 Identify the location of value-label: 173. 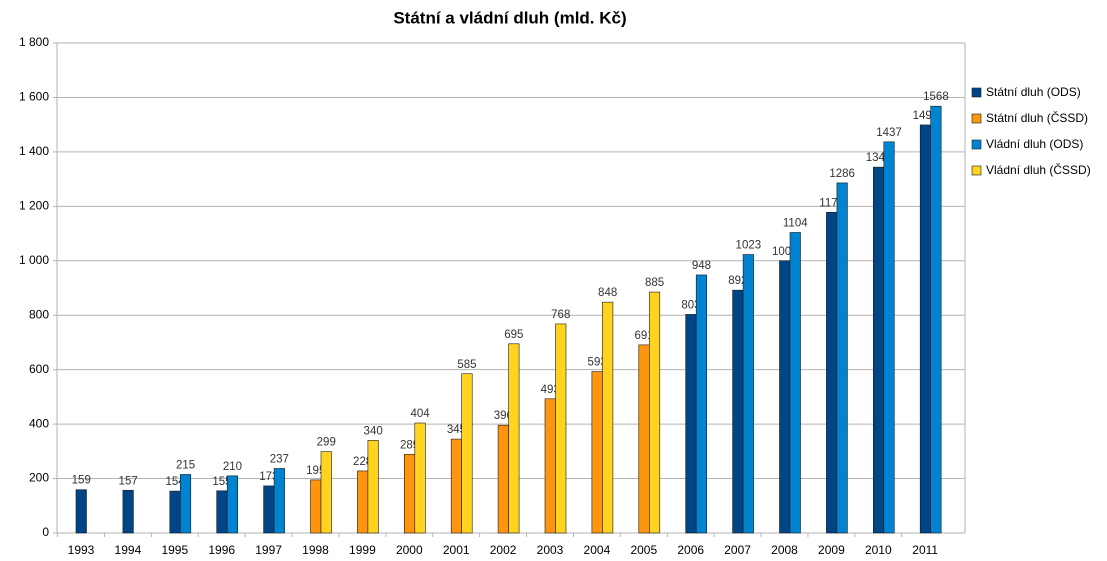
(268, 477).